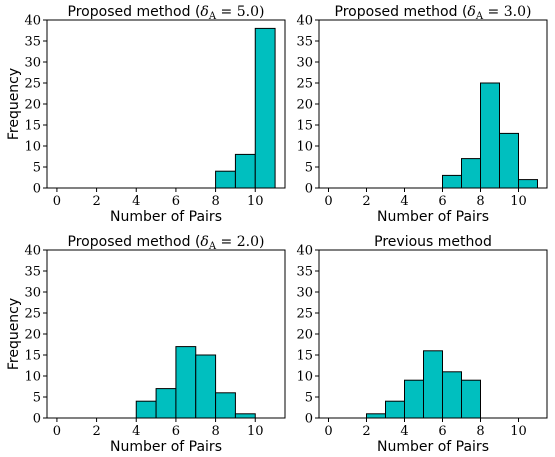  I want to click on chart-title-value: = 5.0), so click(240, 12).